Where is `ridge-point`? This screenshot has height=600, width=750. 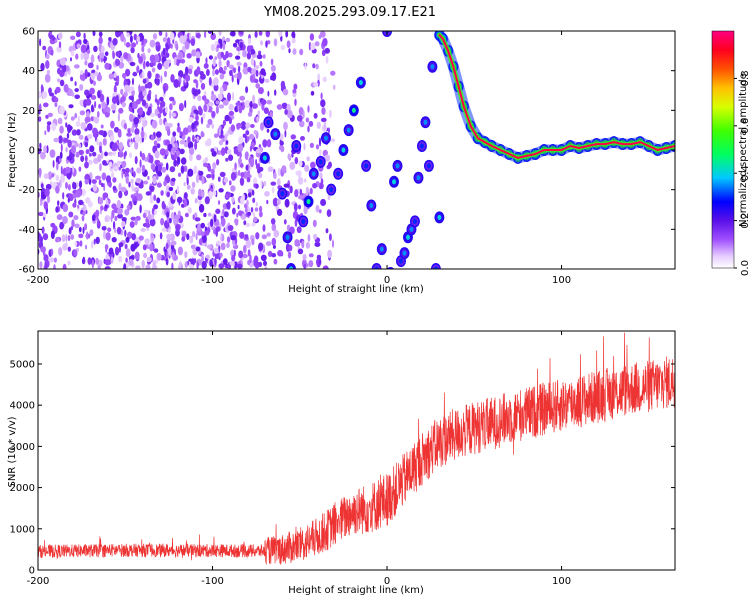 ridge-point is located at coordinates (401, 261).